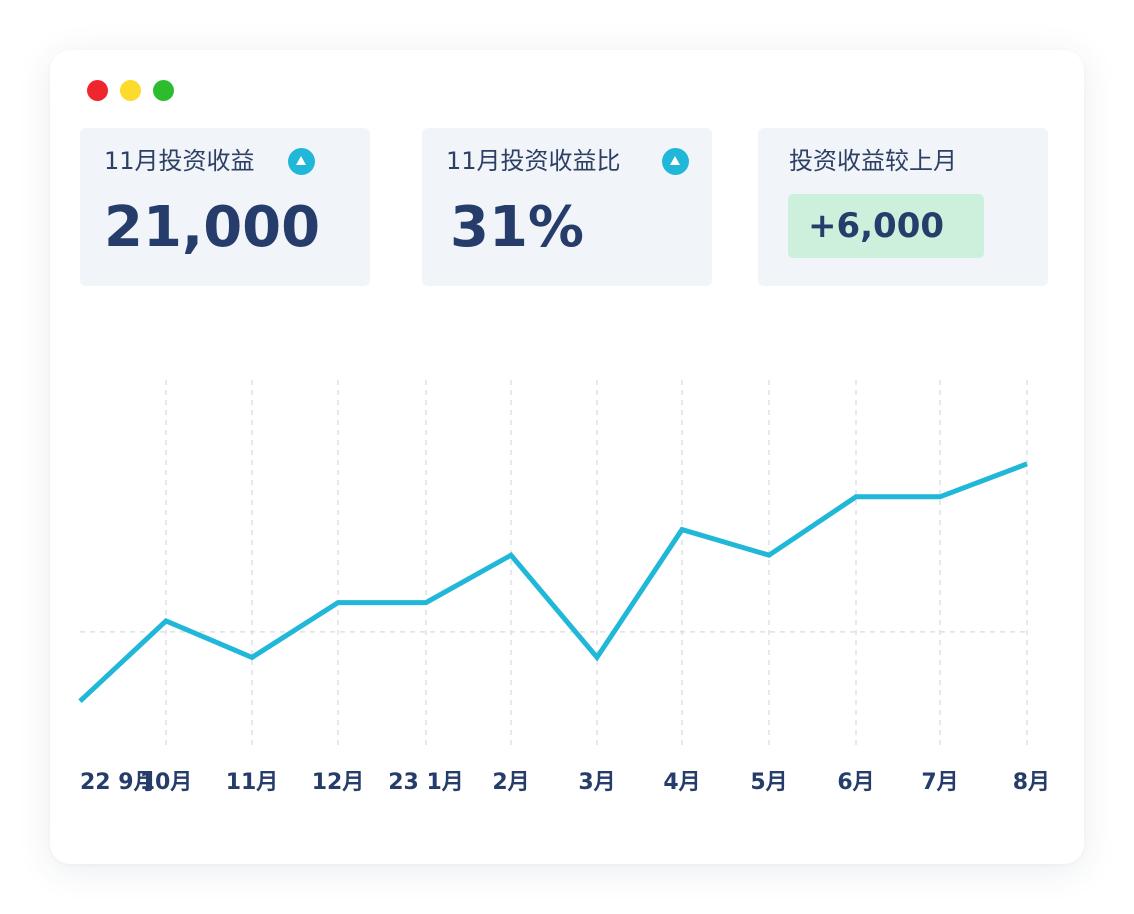 The width and height of the screenshot is (1134, 914). Describe the element at coordinates (768, 782) in the screenshot. I see `x-tick-label: 5月` at that location.